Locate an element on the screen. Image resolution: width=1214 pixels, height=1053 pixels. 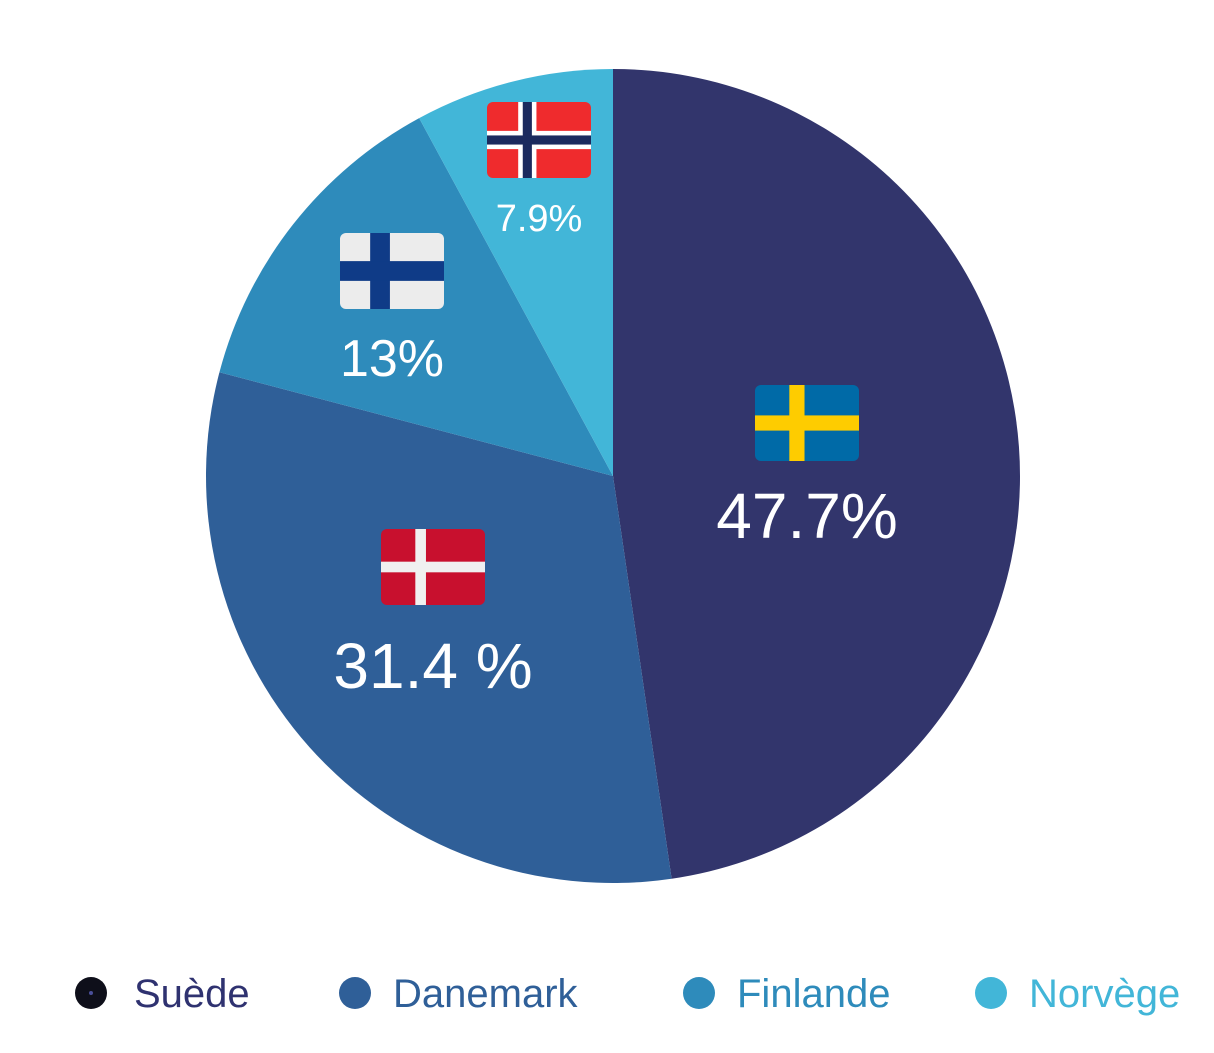
legend-item-finlande: Finlande is located at coordinates (786, 994).